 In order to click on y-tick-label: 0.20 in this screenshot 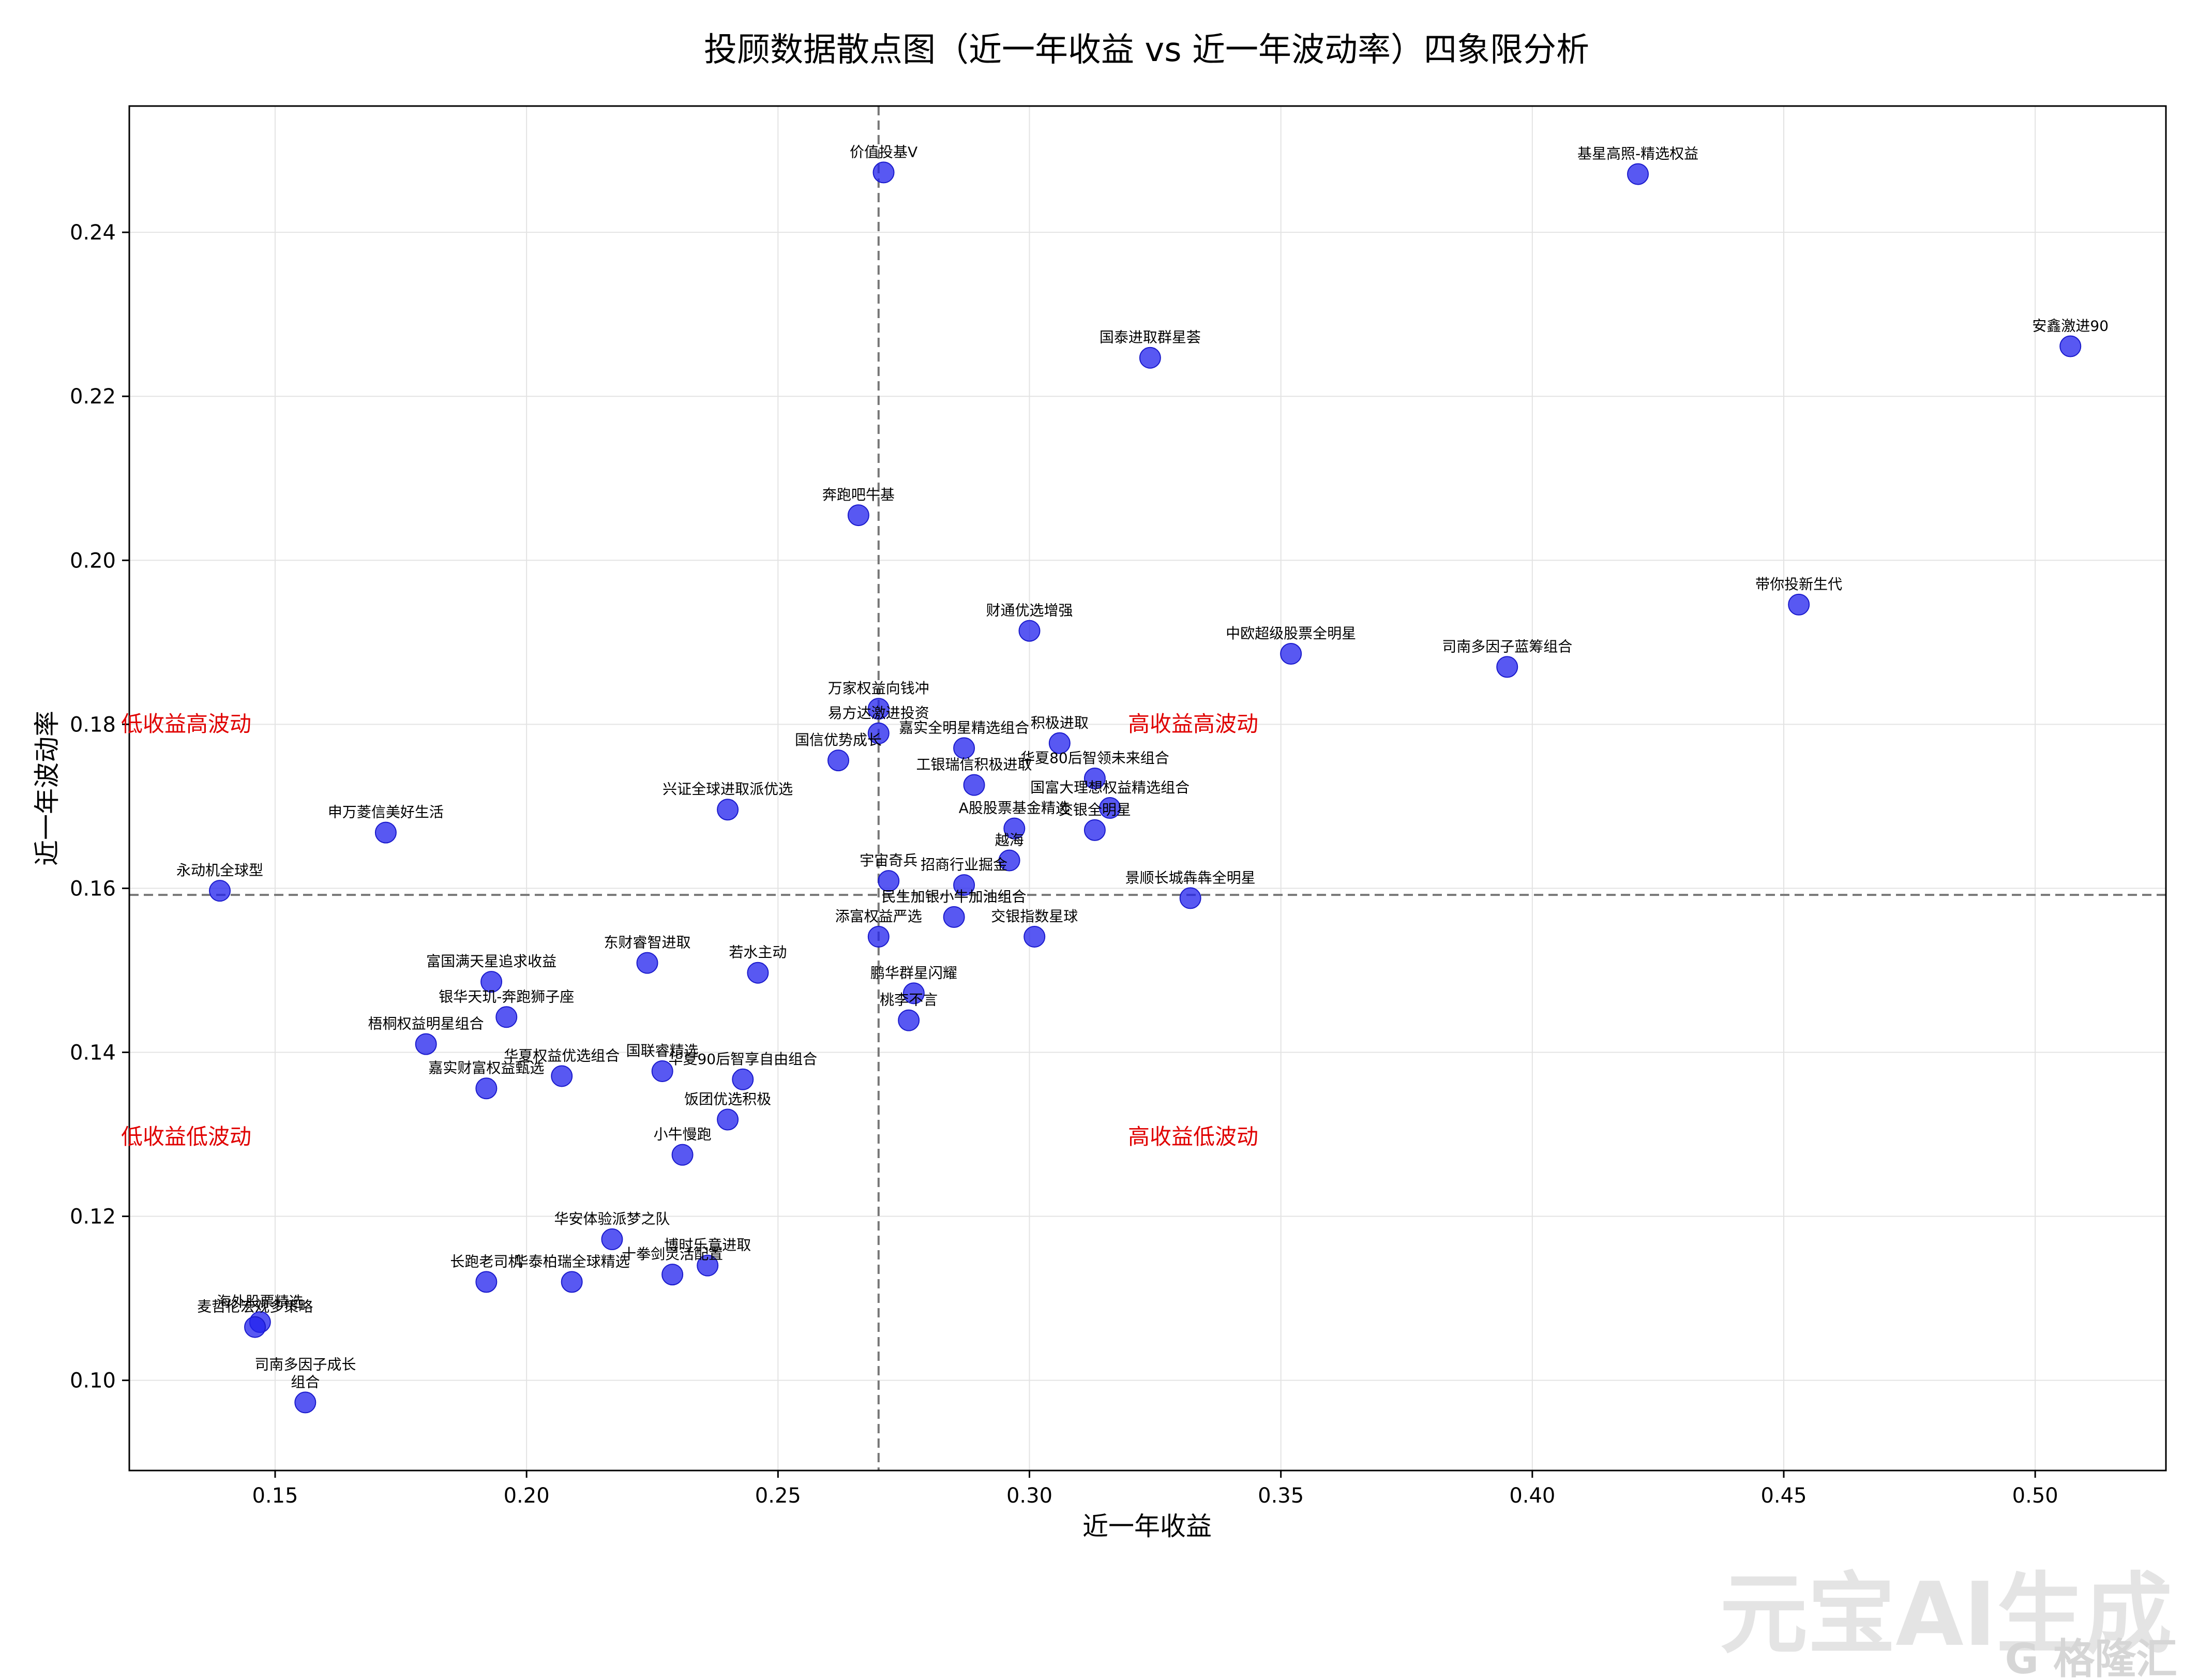, I will do `click(93, 561)`.